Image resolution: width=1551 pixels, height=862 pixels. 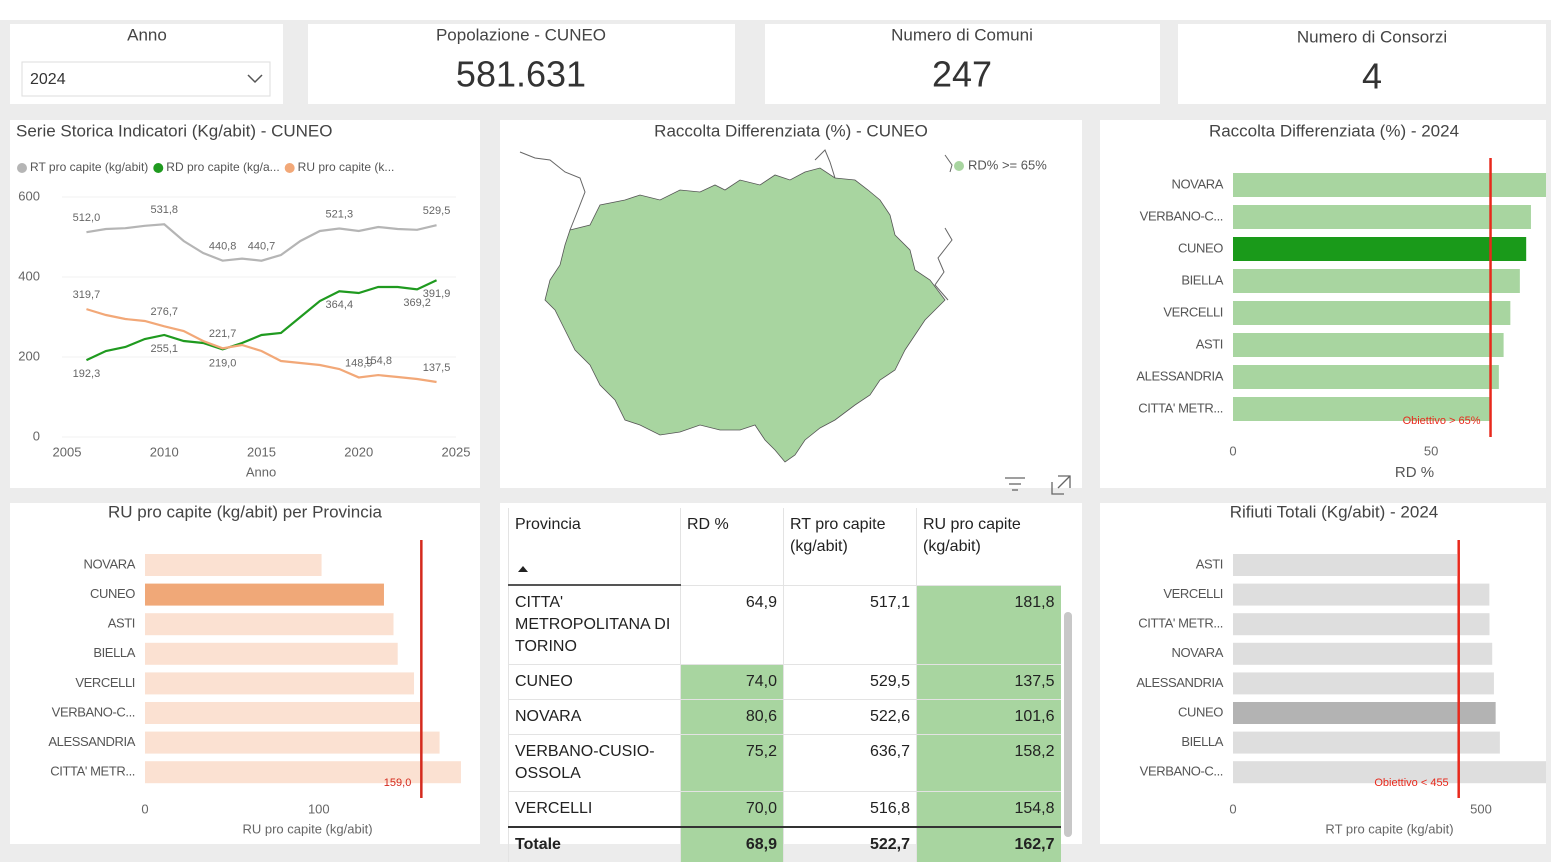 What do you see at coordinates (1068, 724) in the screenshot?
I see `scrollbar` at bounding box center [1068, 724].